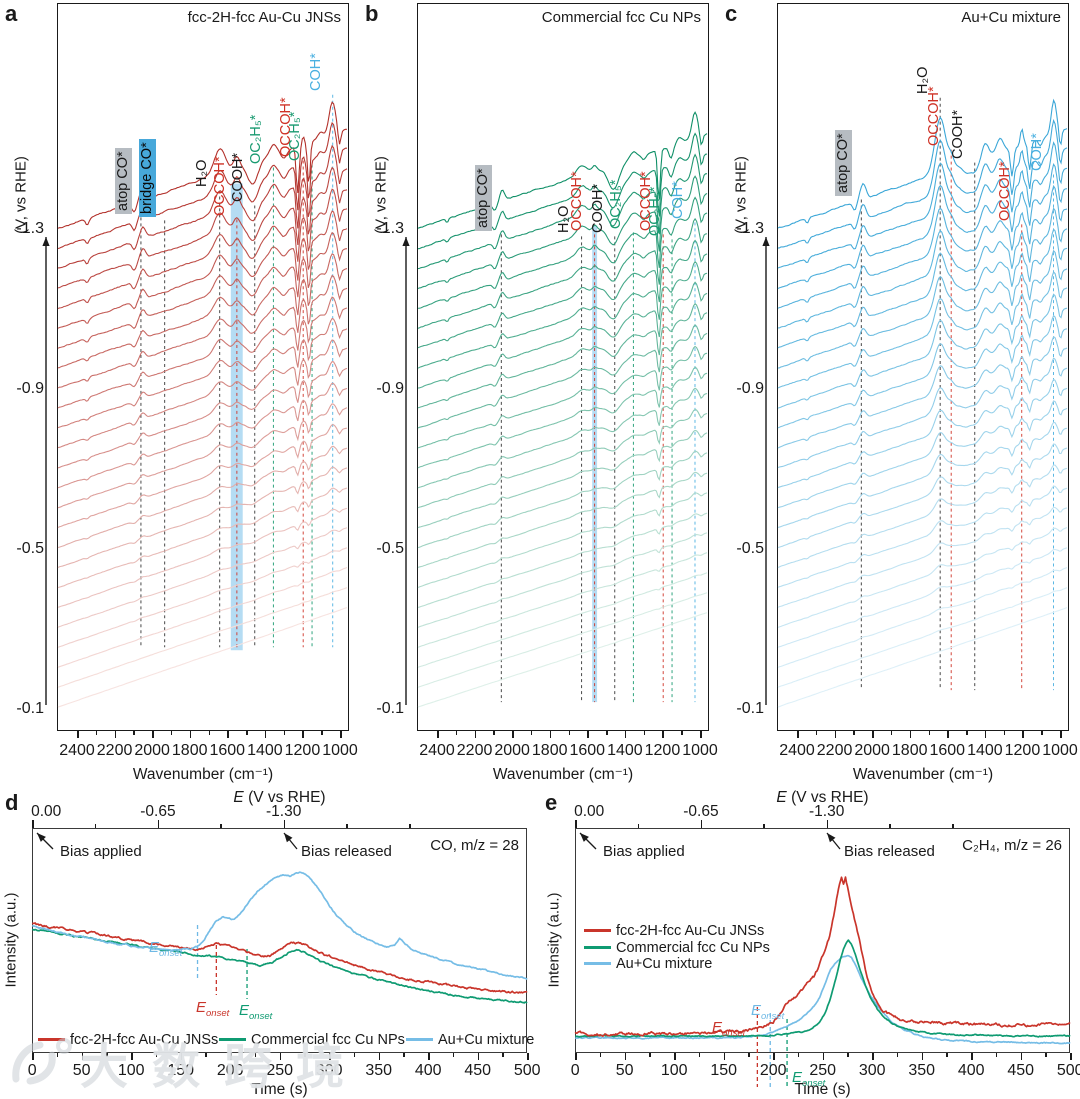 The width and height of the screenshot is (1080, 1099). Describe the element at coordinates (46, 811) in the screenshot. I see `E-tick-label-d-0: 0.00` at that location.